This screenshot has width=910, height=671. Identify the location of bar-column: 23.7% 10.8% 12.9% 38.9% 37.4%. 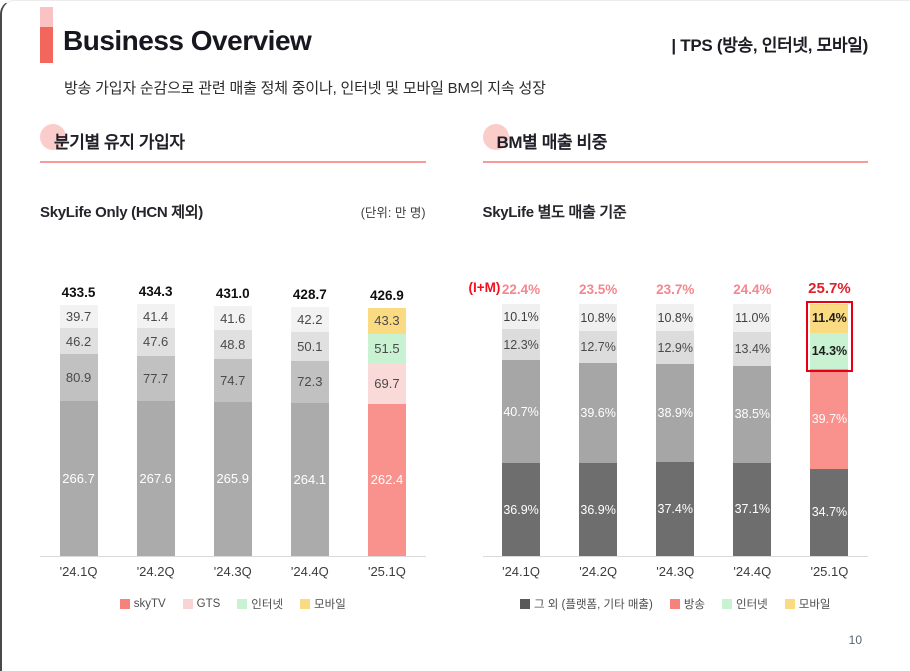
(675, 417).